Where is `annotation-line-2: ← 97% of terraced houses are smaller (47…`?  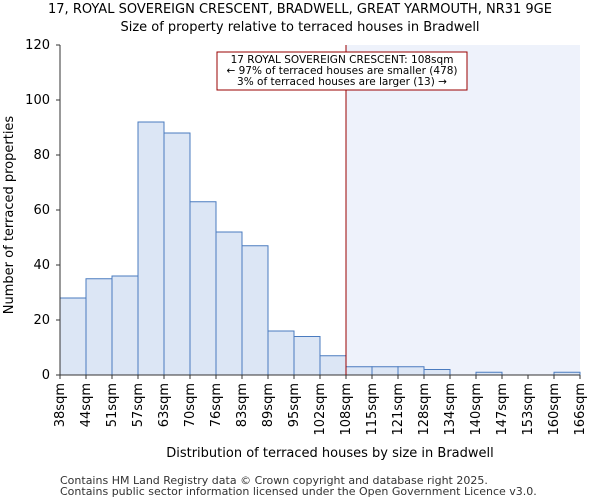 annotation-line-2: ← 97% of terraced houses are smaller (47… is located at coordinates (341, 71).